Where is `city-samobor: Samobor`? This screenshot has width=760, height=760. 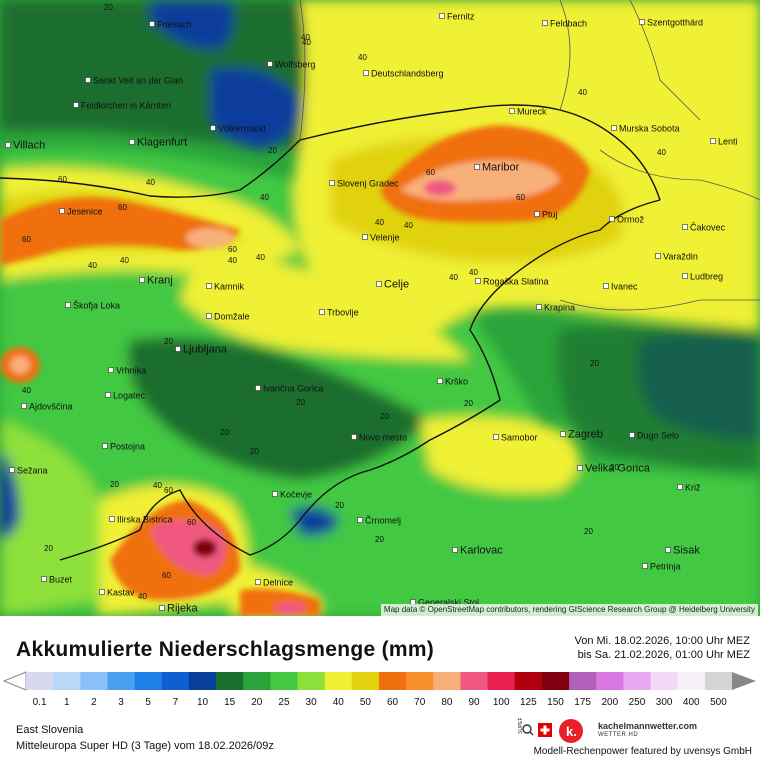
city-samobor: Samobor is located at coordinates (515, 438).